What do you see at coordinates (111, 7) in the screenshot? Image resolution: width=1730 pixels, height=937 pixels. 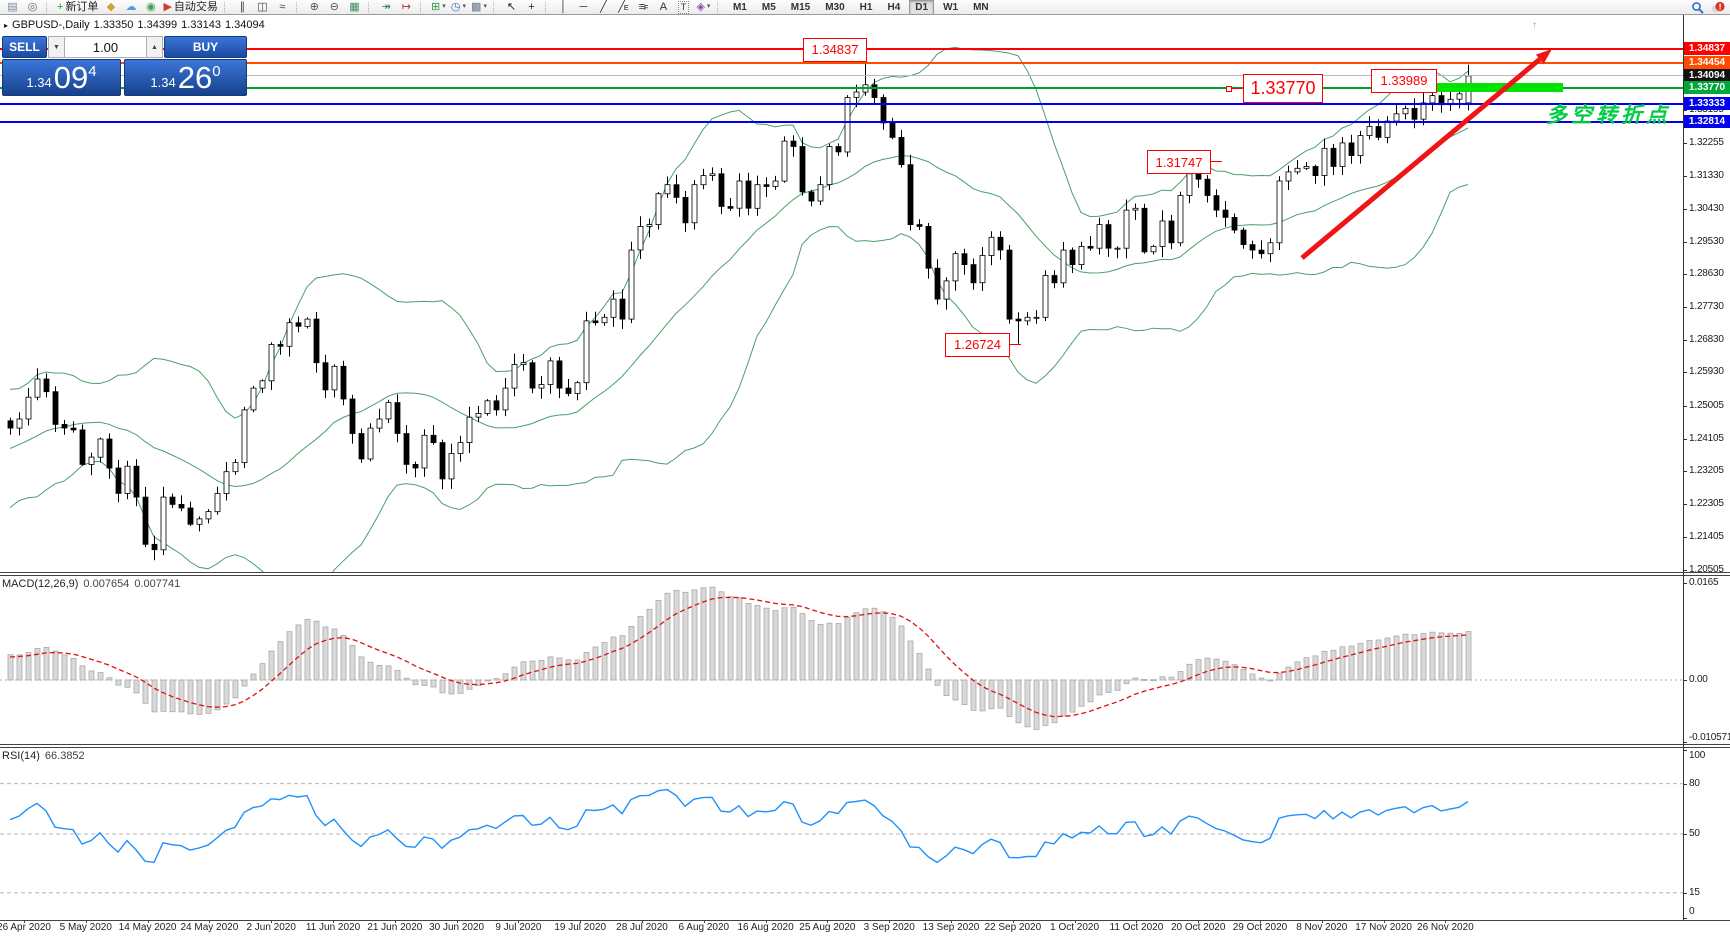 I see `styler-icon: ◆` at bounding box center [111, 7].